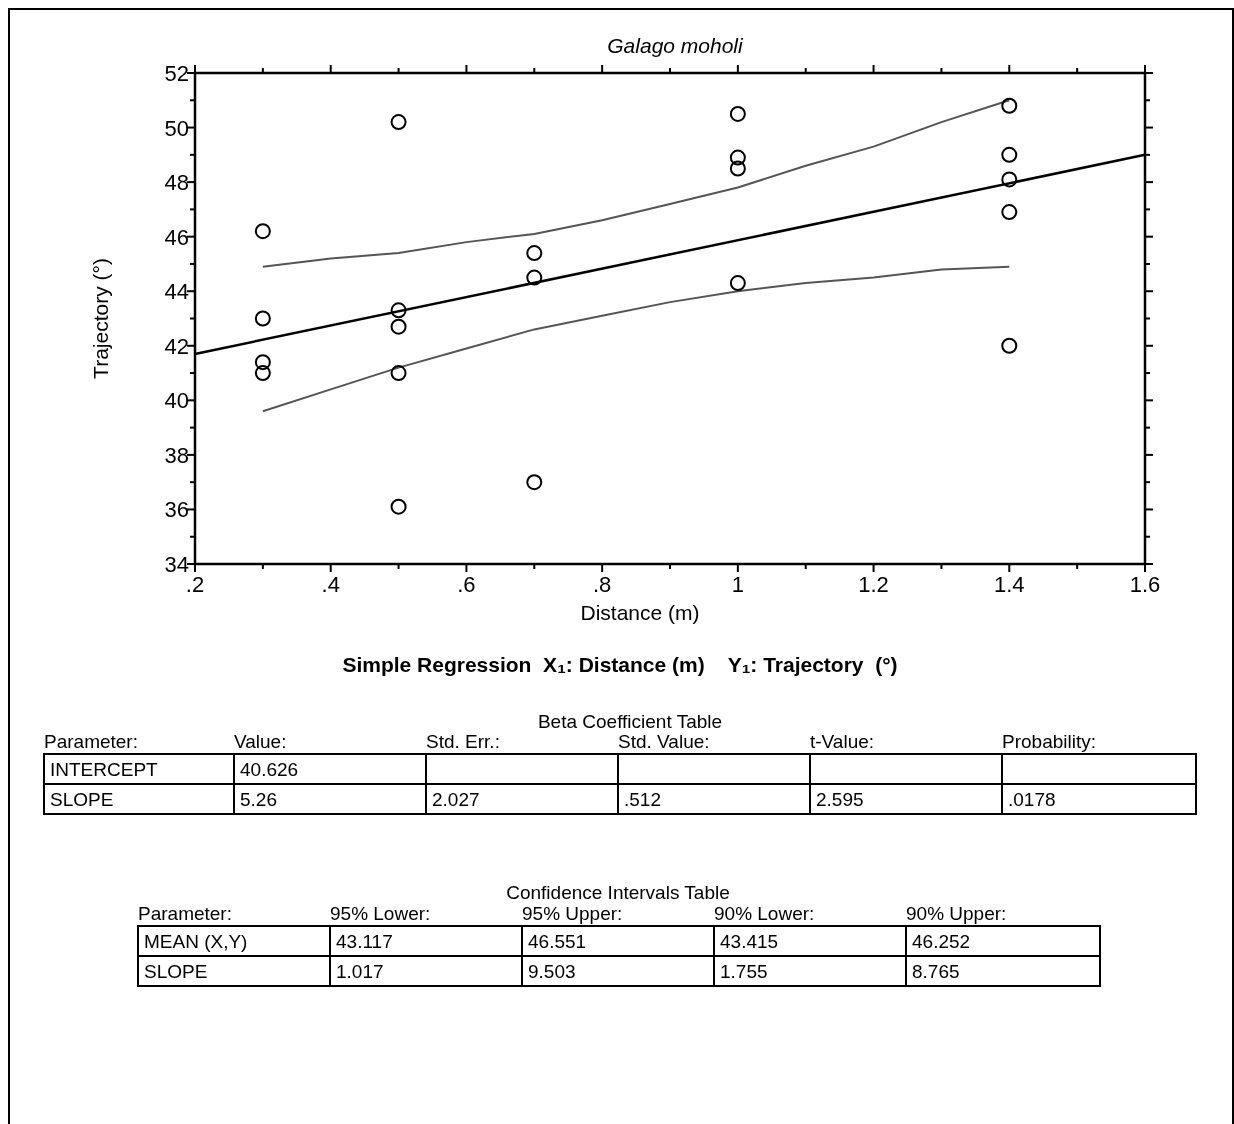  I want to click on text: 90% Upper:, so click(956, 913).